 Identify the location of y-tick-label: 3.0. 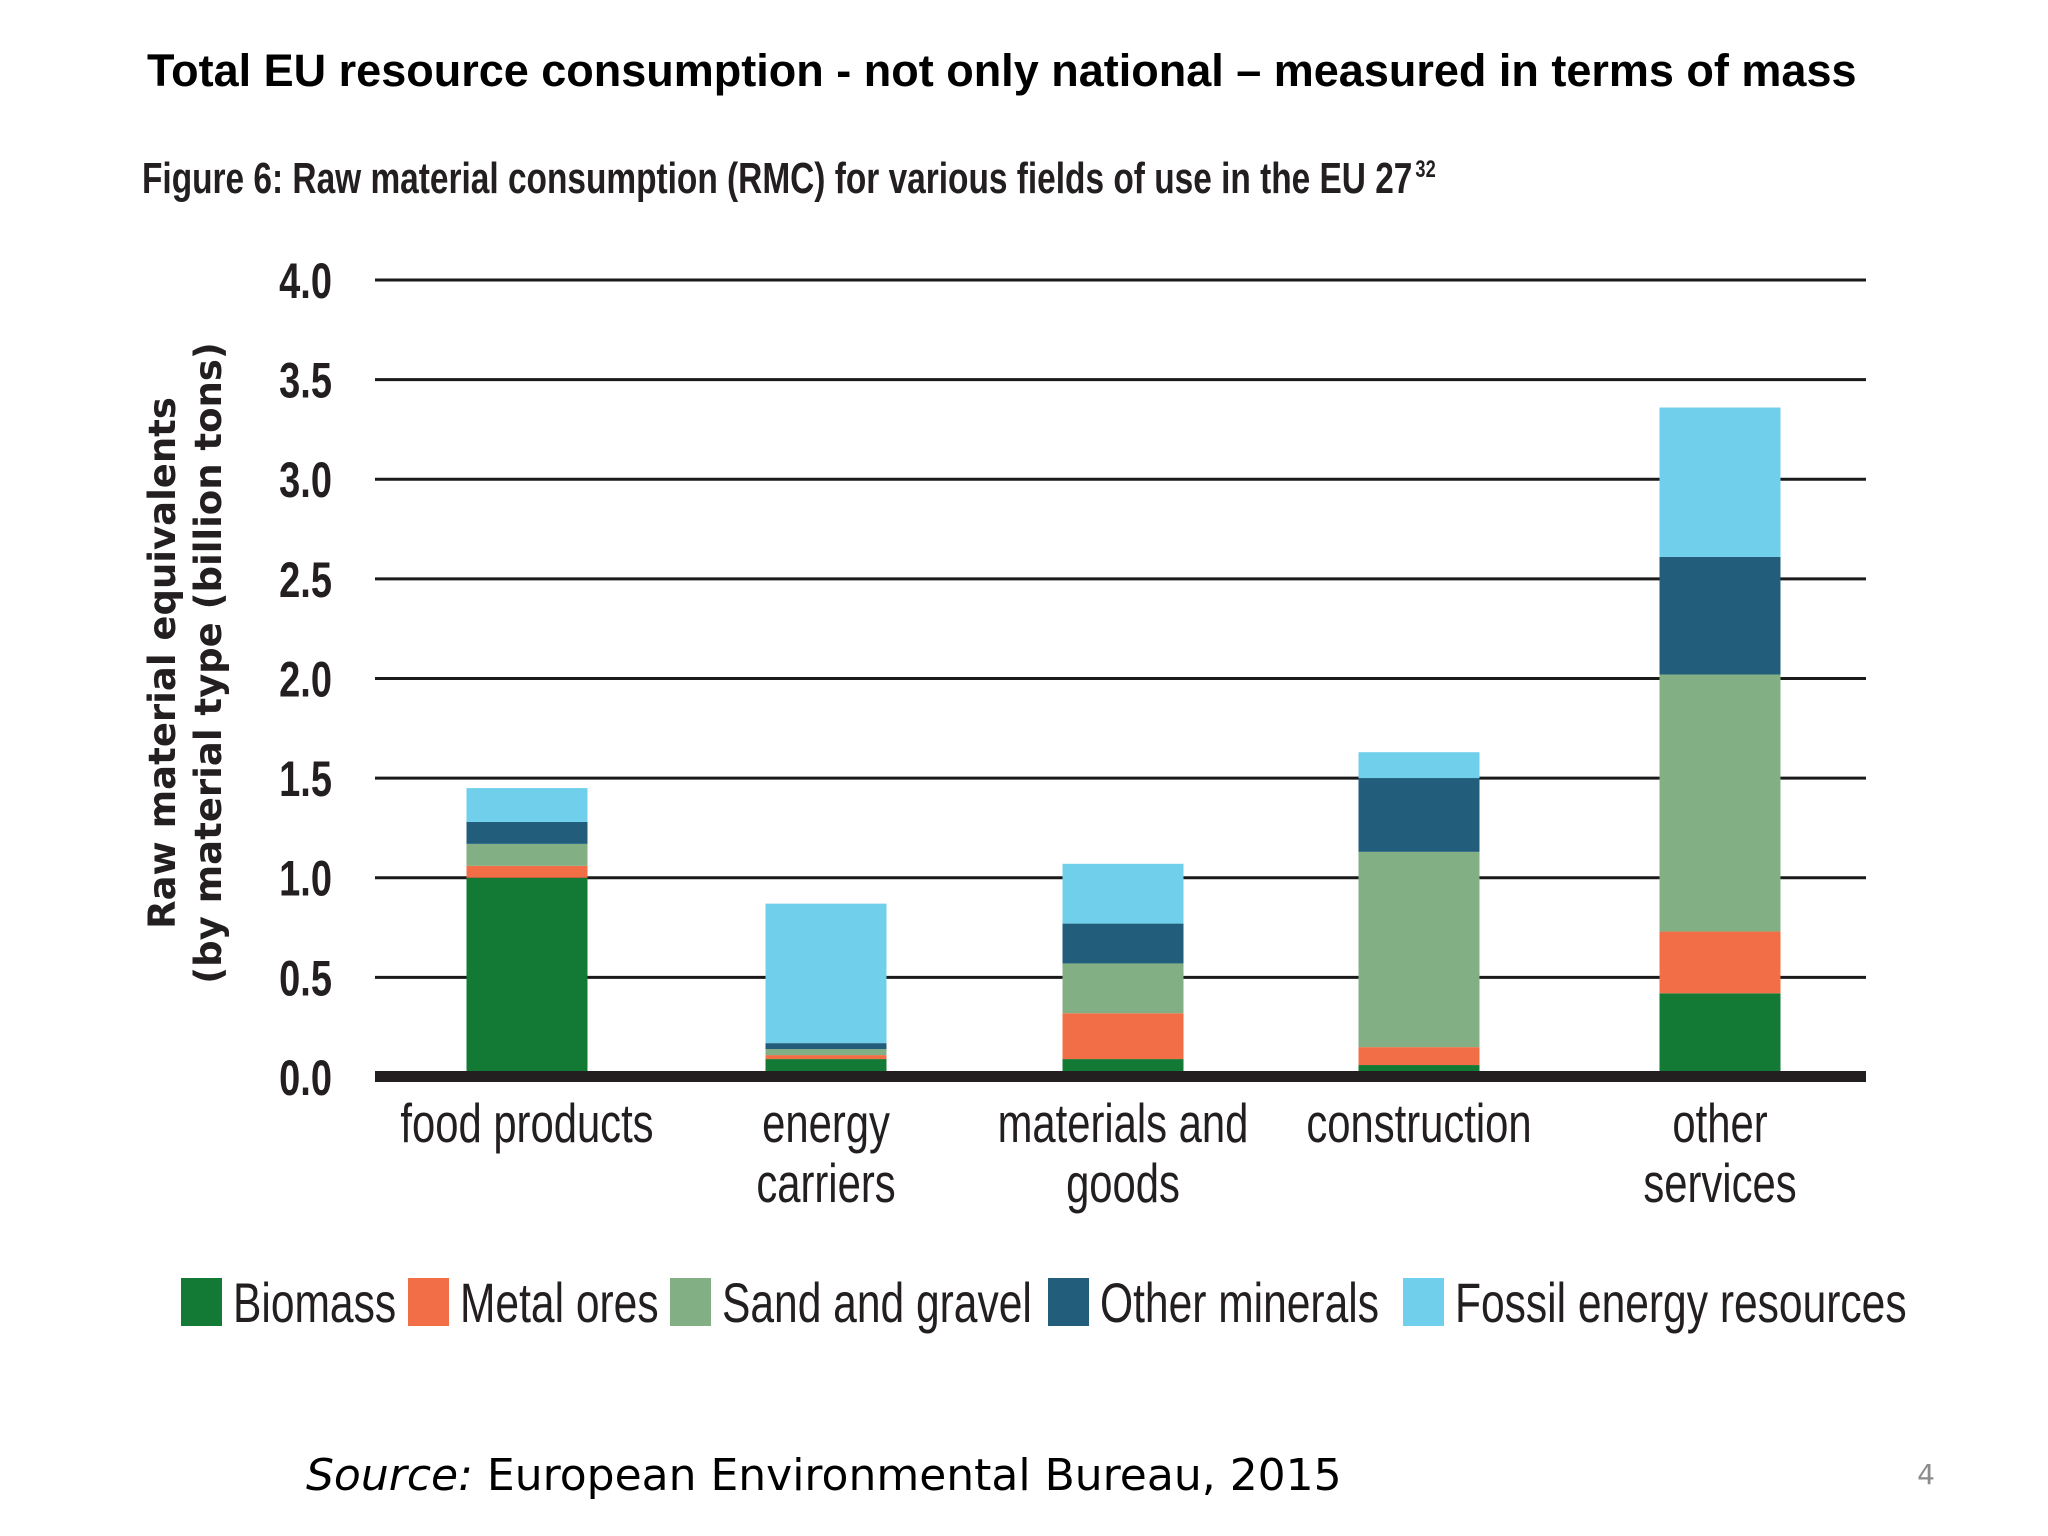
(305, 480).